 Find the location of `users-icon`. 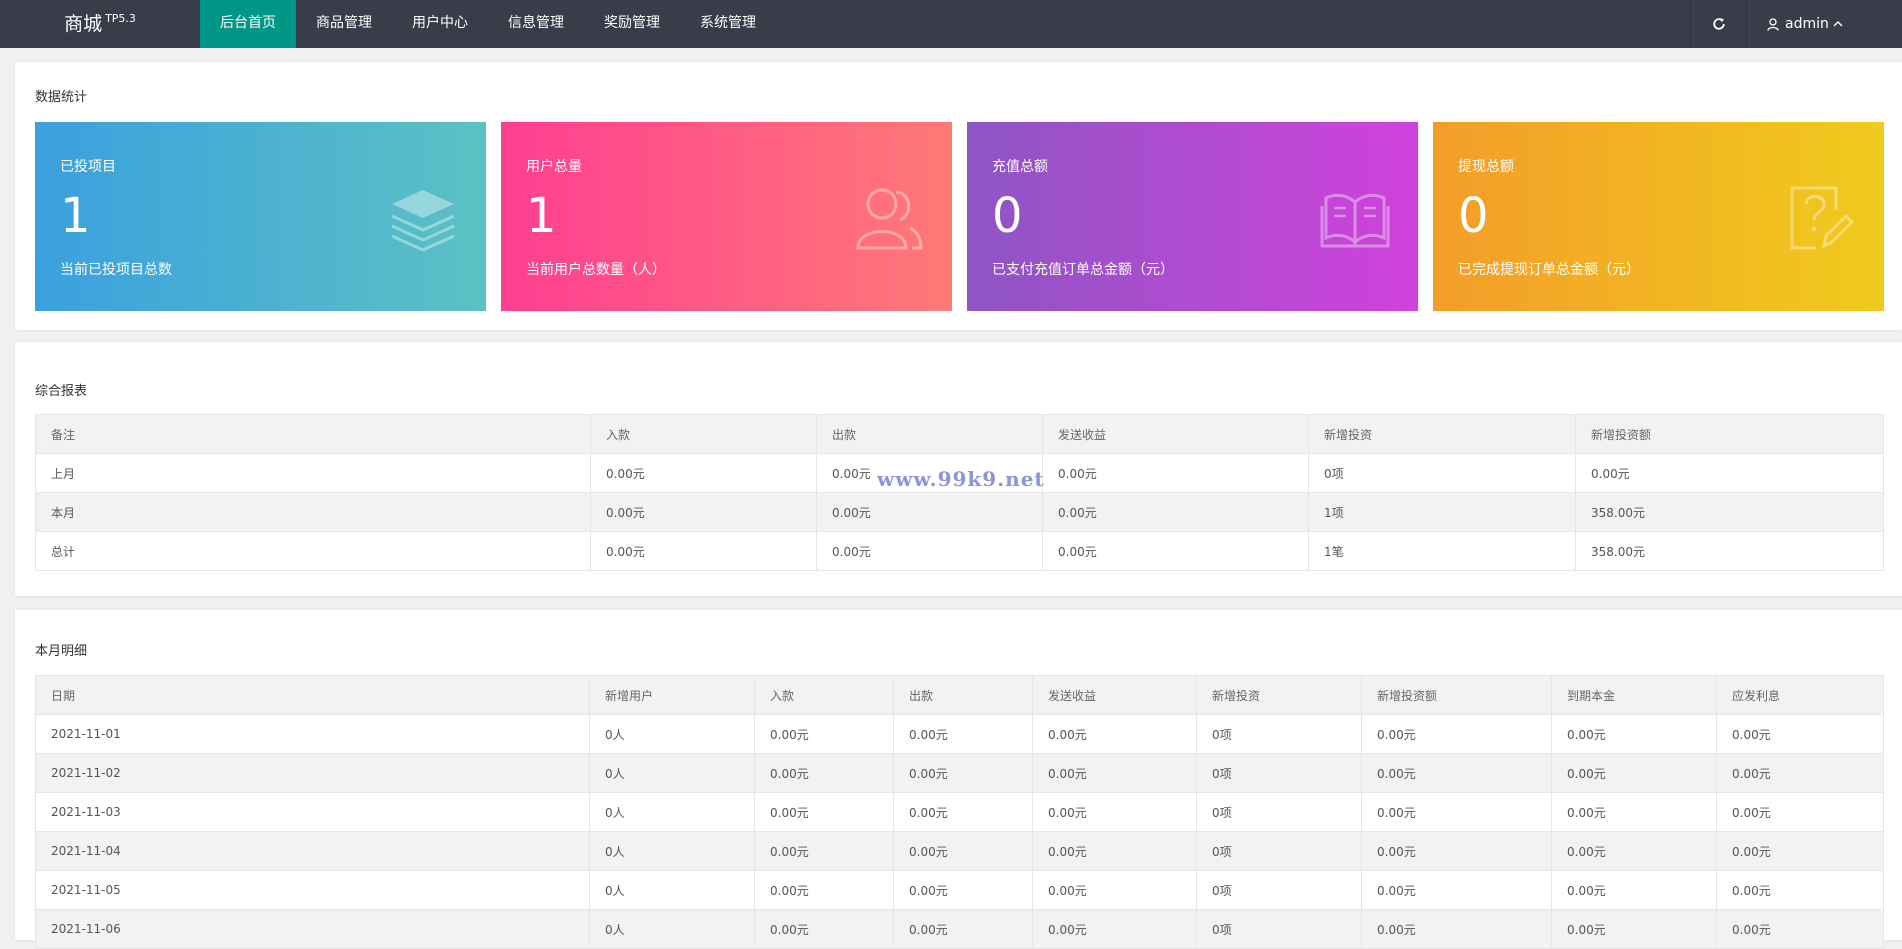

users-icon is located at coordinates (889, 219).